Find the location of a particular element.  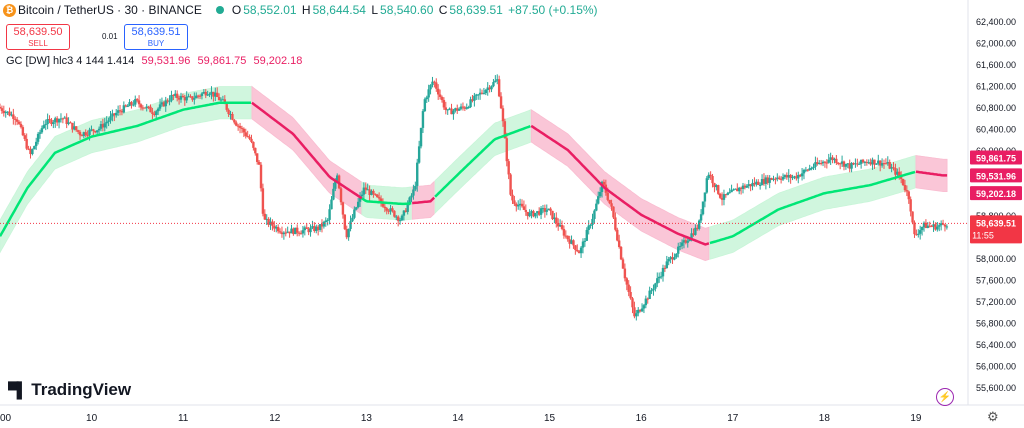

x-tick-label-3: 12 is located at coordinates (275, 418).